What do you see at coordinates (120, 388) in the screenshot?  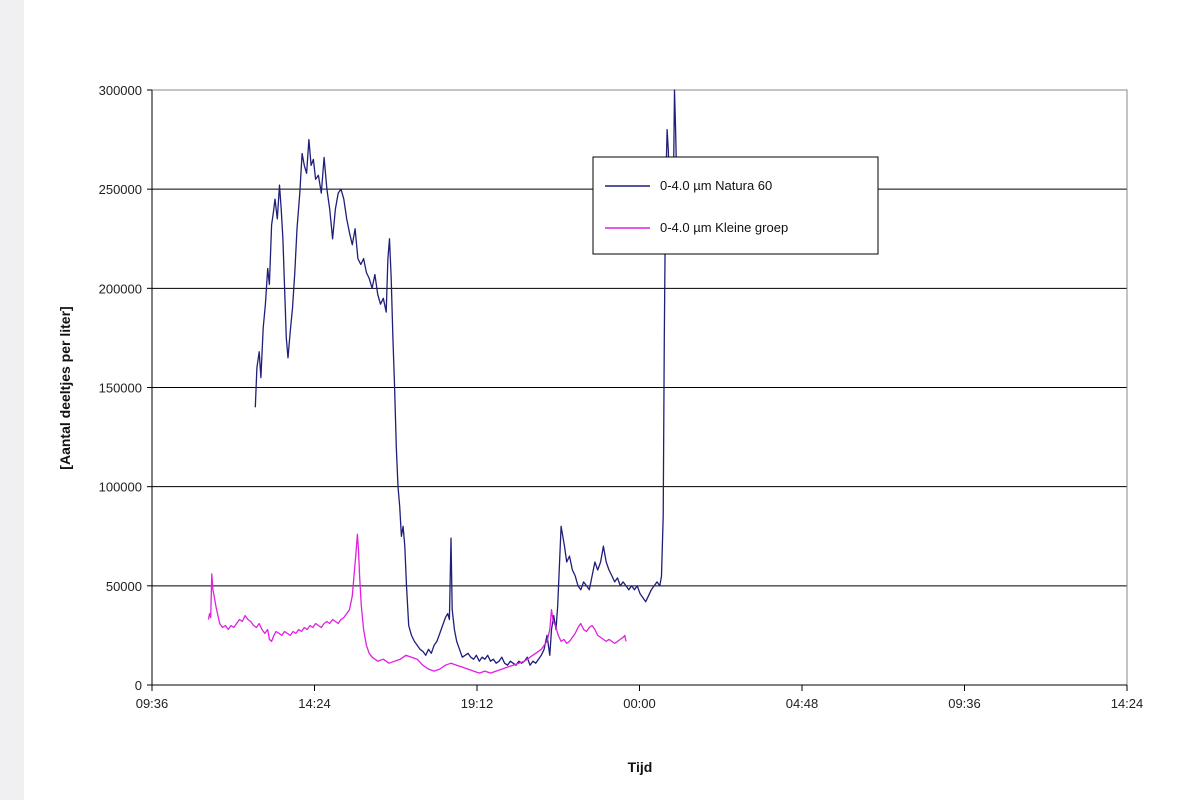 I see `y-tick-label: 150000` at bounding box center [120, 388].